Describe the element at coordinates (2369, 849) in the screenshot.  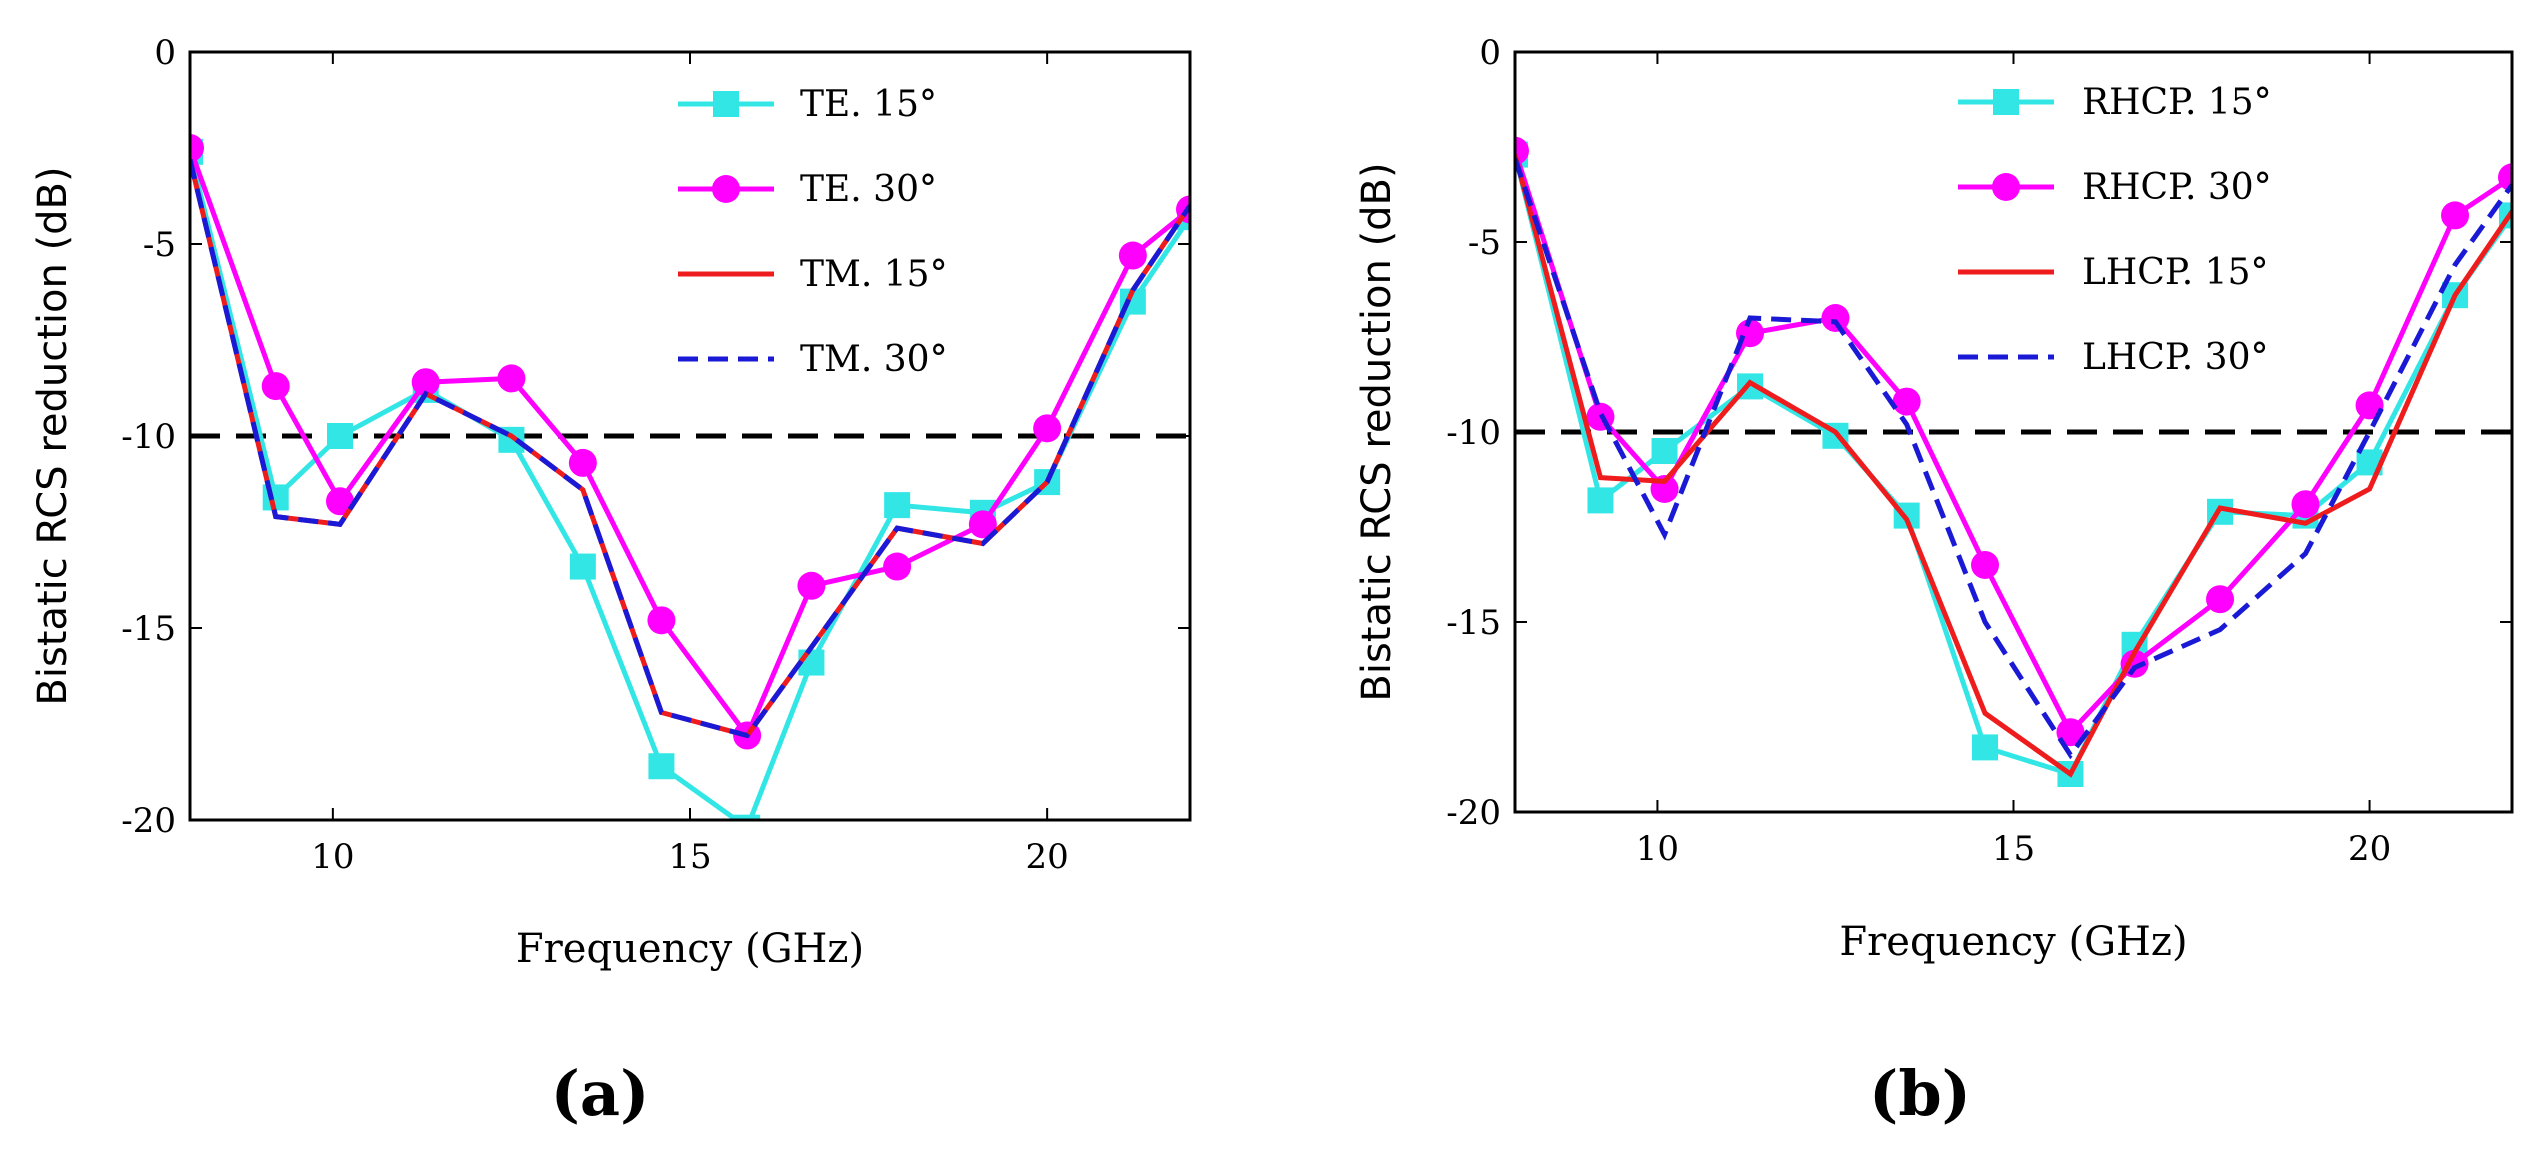
I see `chart-b-x-tick-label: 20` at that location.